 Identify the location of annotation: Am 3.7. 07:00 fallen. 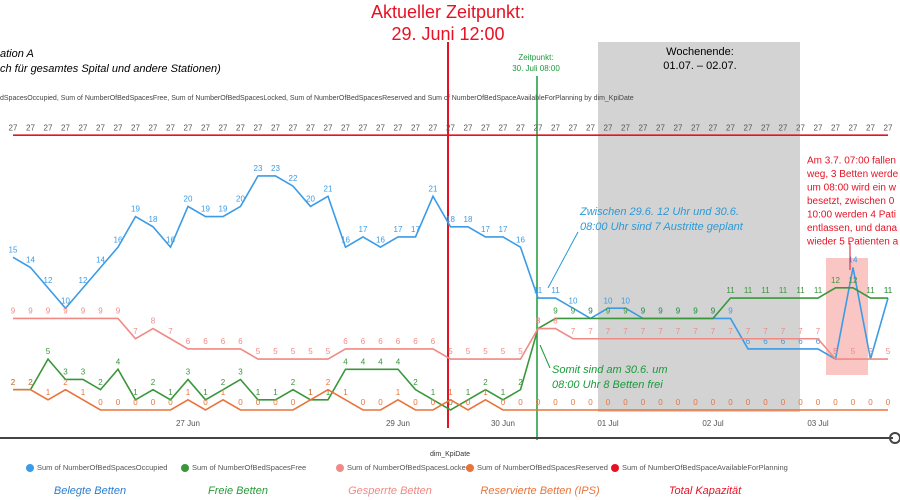
(851, 161).